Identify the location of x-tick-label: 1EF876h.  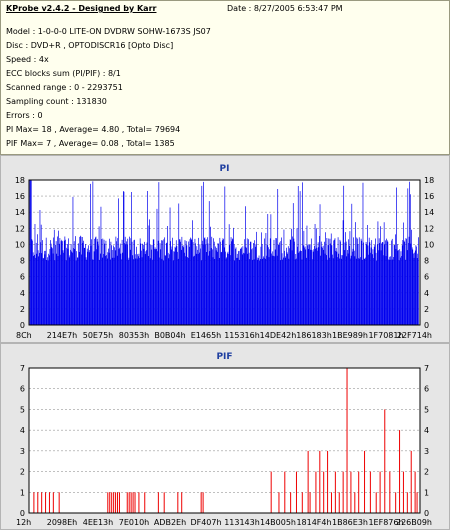
(385, 522).